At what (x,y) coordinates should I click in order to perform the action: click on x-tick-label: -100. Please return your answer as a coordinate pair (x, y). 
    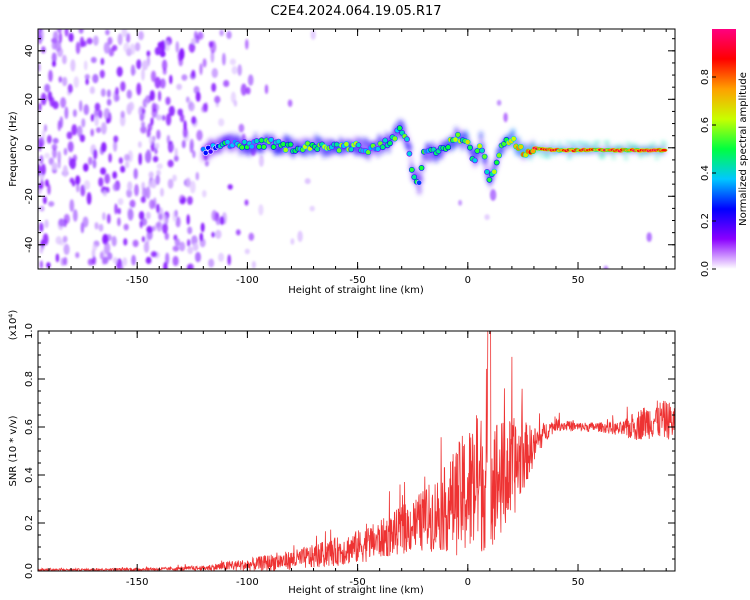
    Looking at the image, I should click on (247, 280).